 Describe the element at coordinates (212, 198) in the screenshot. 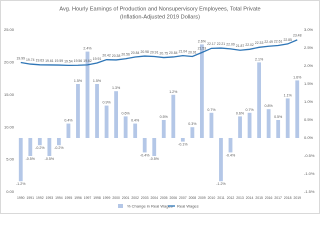

I see `x-tick-label: 2010` at that location.